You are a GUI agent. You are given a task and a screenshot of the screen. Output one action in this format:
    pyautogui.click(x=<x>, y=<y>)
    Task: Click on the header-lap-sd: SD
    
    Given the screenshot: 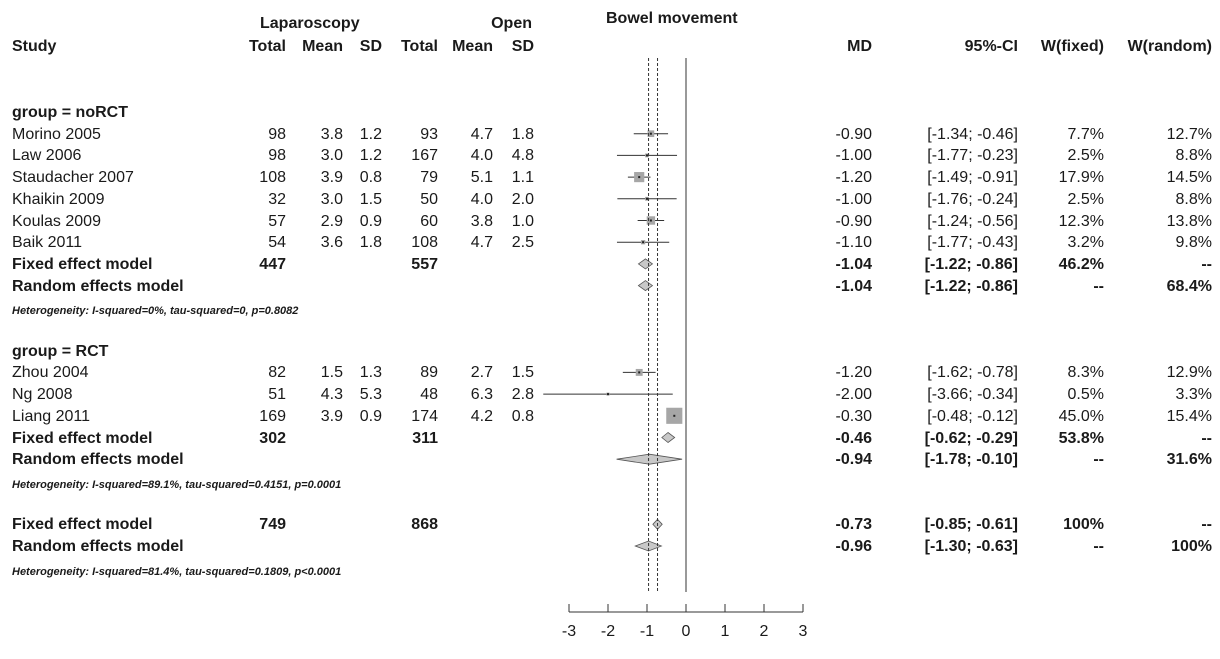 What is the action you would take?
    pyautogui.click(x=370, y=46)
    